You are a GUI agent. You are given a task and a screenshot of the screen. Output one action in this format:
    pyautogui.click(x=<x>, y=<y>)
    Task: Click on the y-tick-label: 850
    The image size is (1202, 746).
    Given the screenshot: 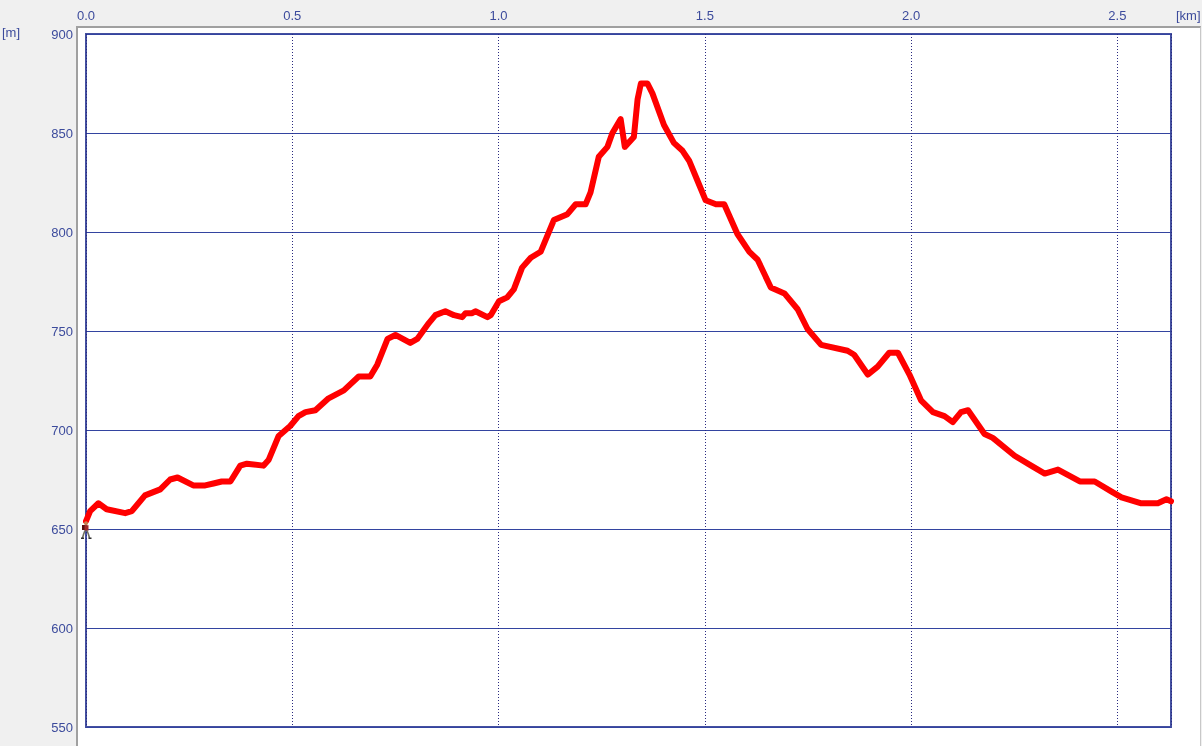 What is the action you would take?
    pyautogui.click(x=62, y=133)
    